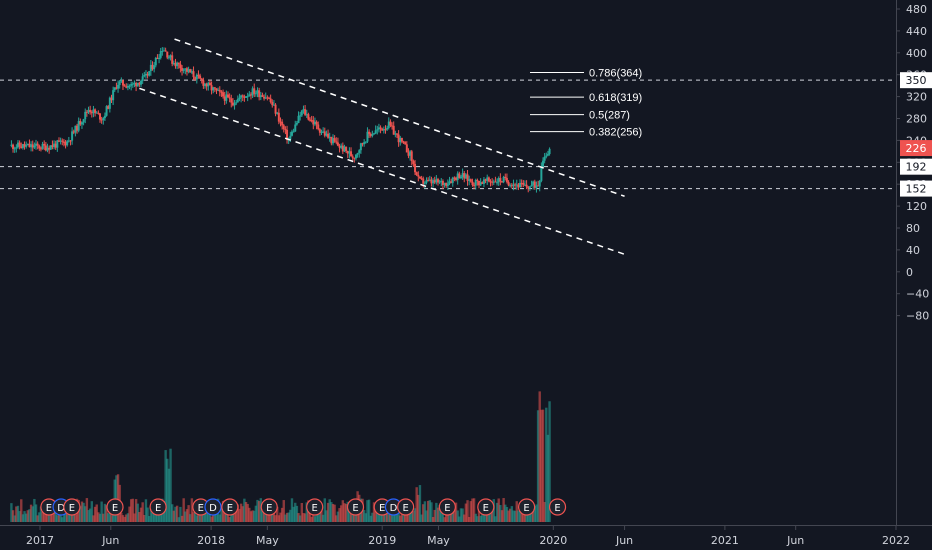 The image size is (932, 550). Describe the element at coordinates (382, 540) in the screenshot. I see `x-tick-label: 2019` at that location.